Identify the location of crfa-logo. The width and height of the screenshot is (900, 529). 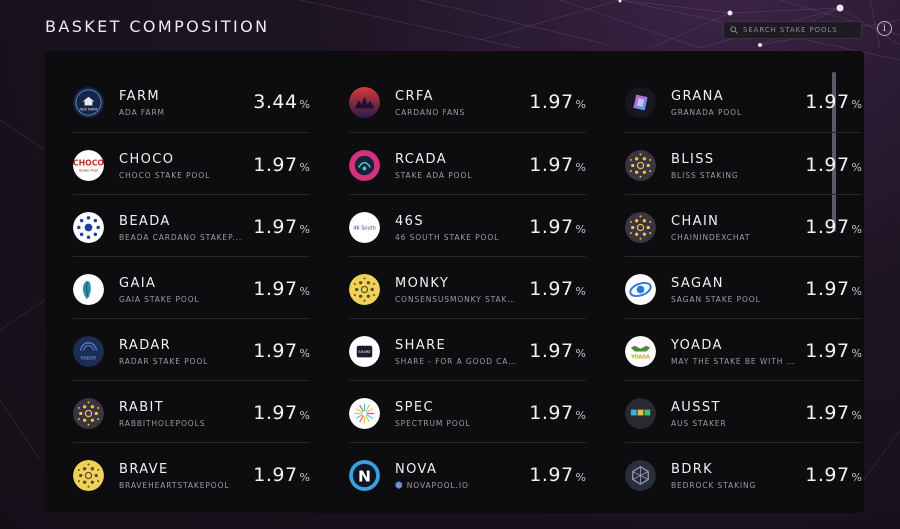
(364, 102).